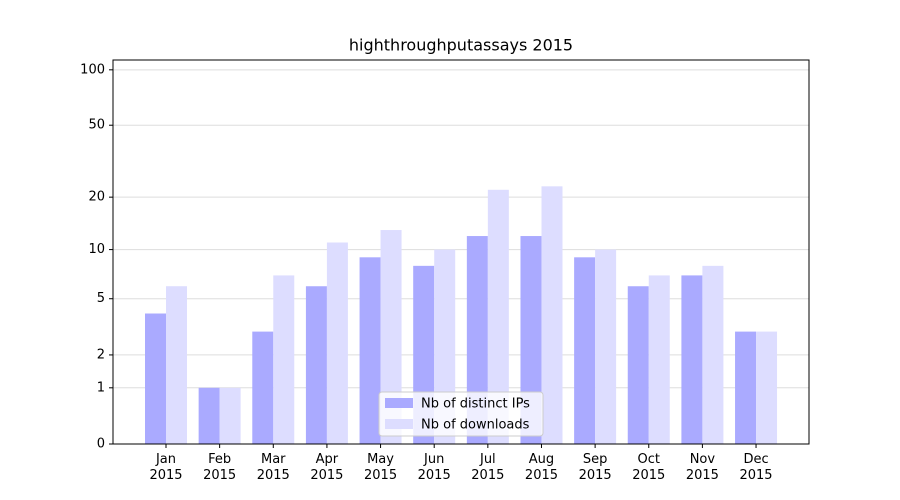  Describe the element at coordinates (101, 444) in the screenshot. I see `y-tick-label: 0` at that location.